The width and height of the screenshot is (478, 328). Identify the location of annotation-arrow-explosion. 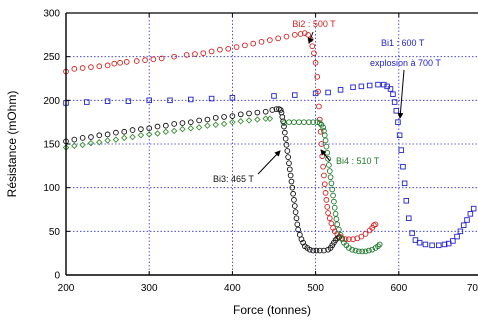
(401, 94).